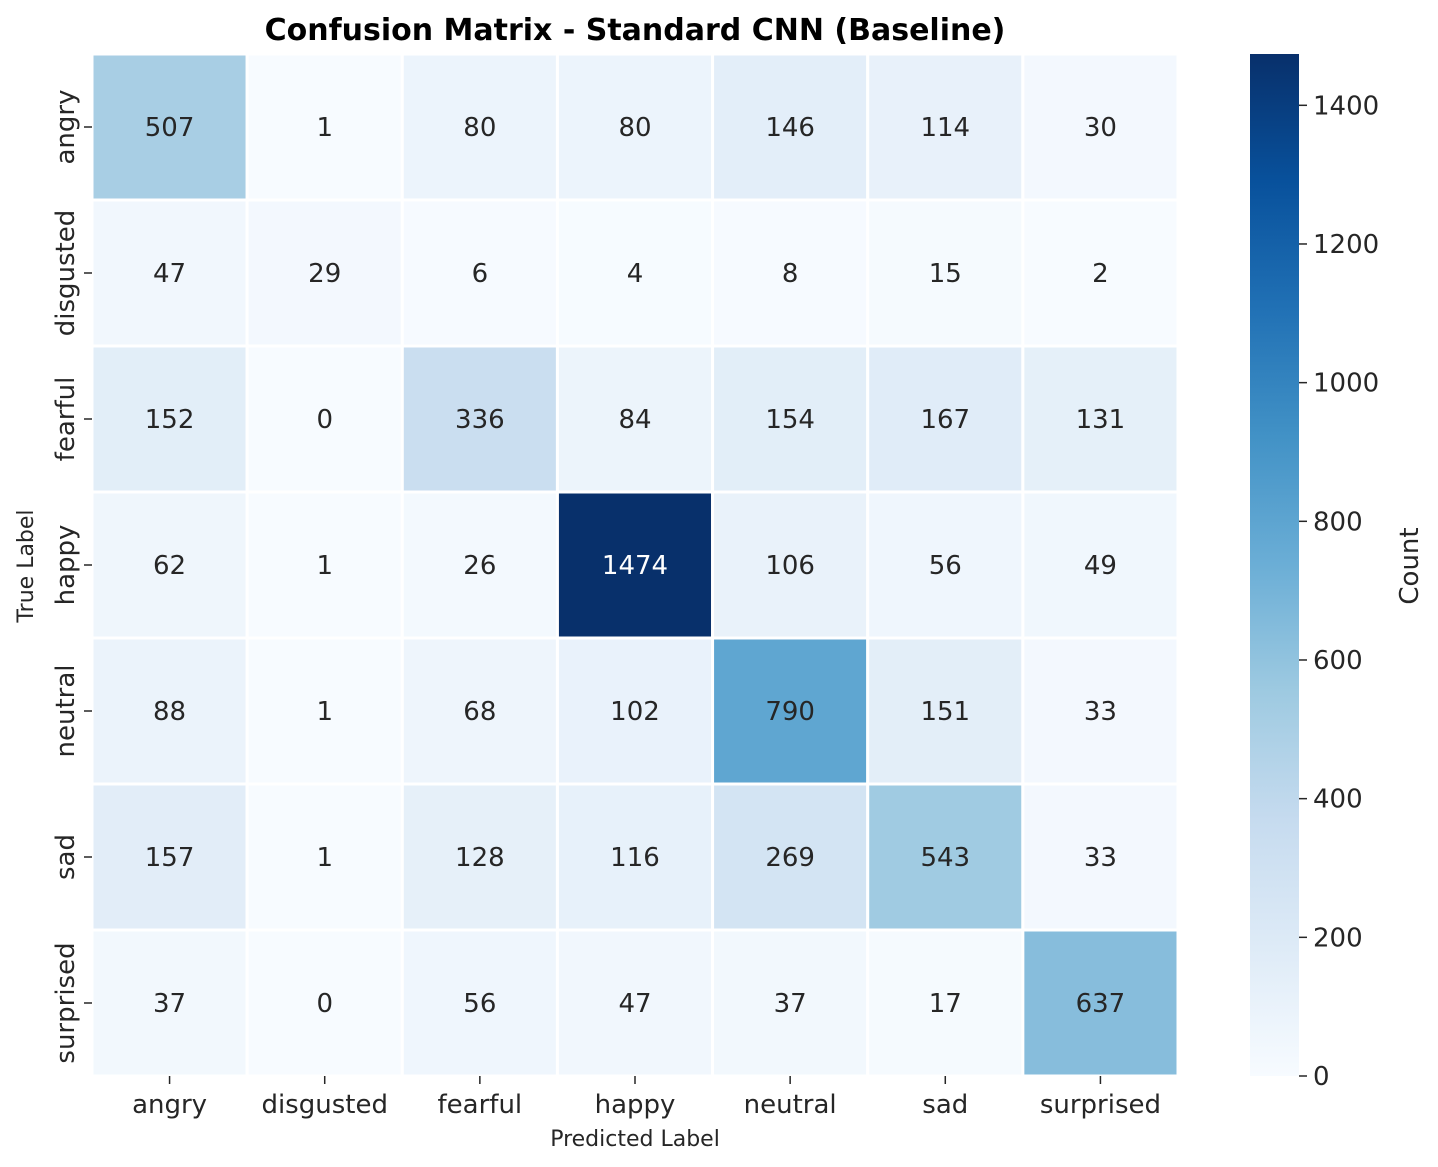  I want to click on cell-value-label: 637, so click(1101, 1004).